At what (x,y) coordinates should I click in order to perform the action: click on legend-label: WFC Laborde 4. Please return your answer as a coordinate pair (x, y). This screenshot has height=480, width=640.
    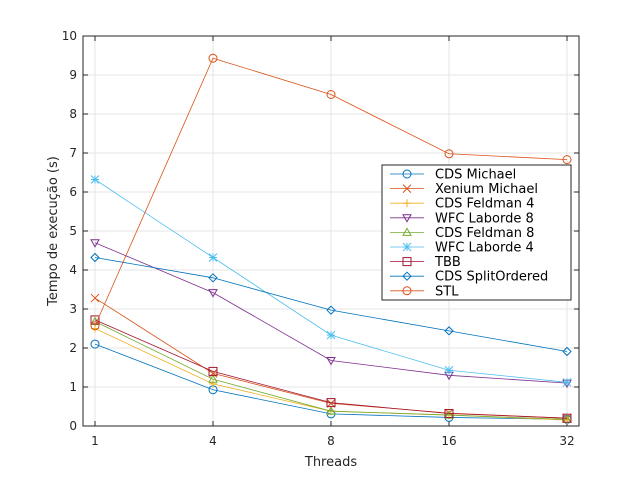
    Looking at the image, I should click on (484, 248).